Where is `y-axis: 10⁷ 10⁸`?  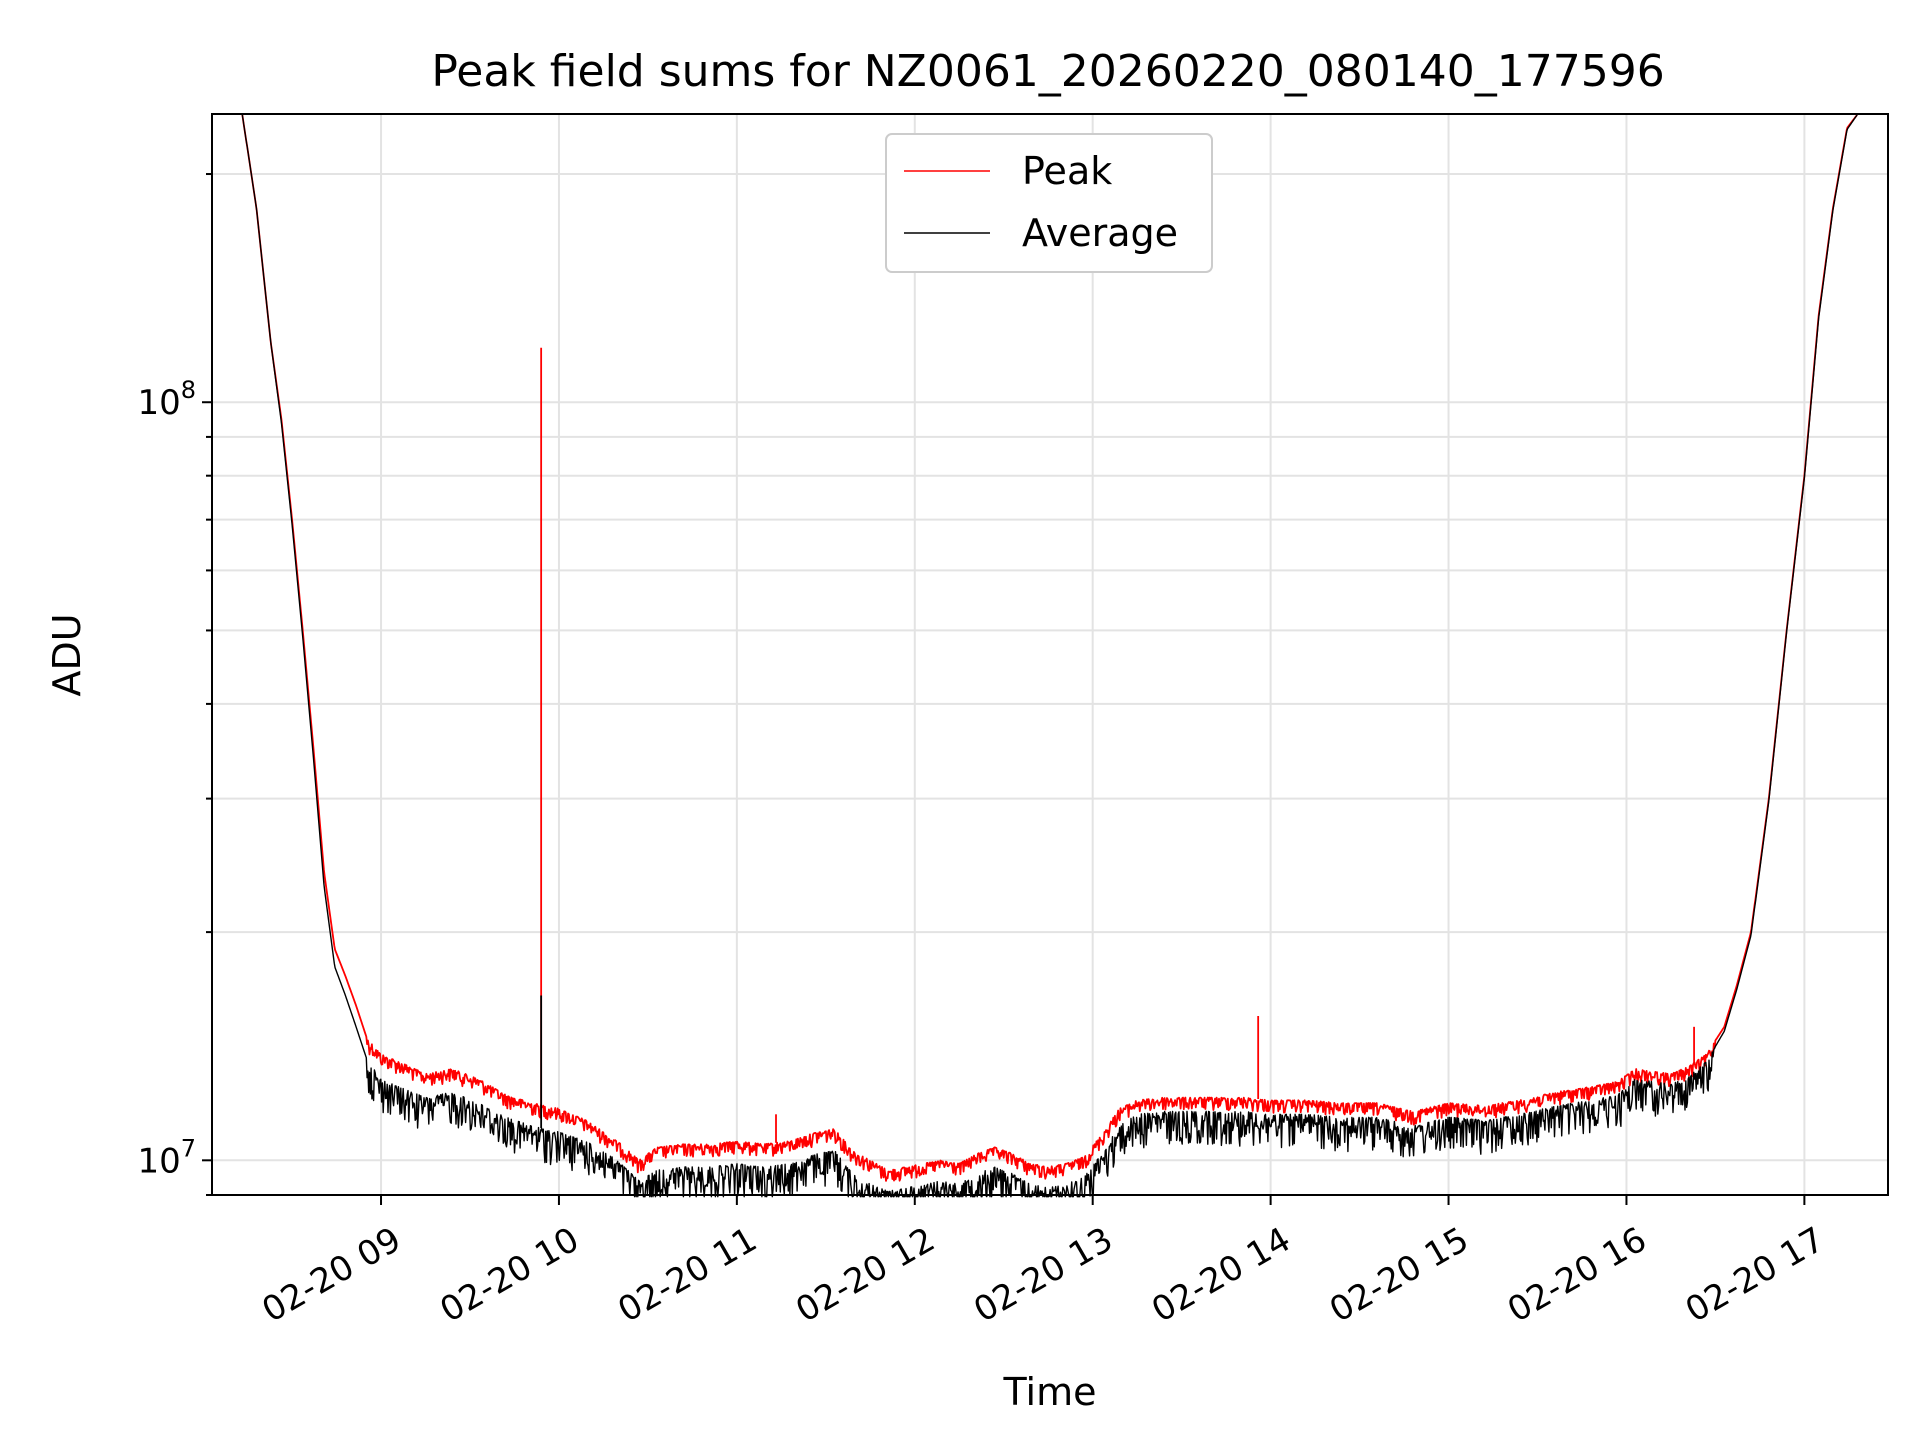 y-axis: 10⁷ 10⁸ is located at coordinates (174, 684).